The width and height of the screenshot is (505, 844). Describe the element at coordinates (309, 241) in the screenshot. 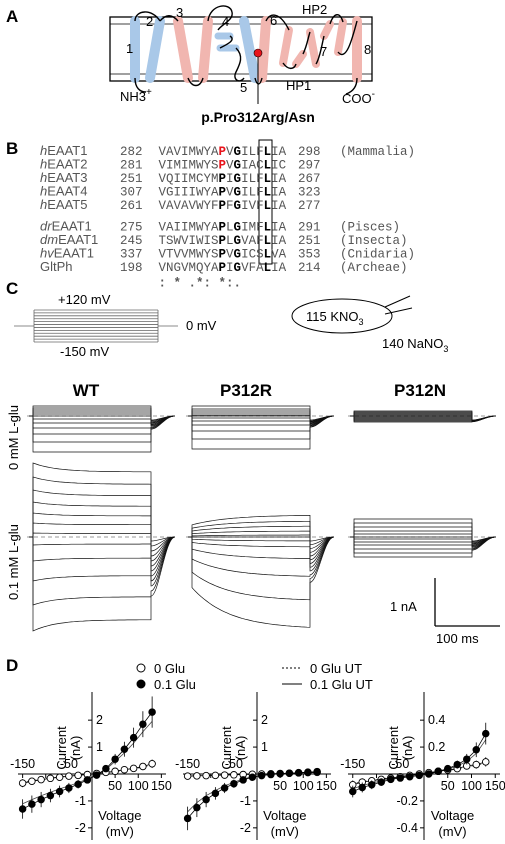

I see `alignment-row-end: 251` at that location.